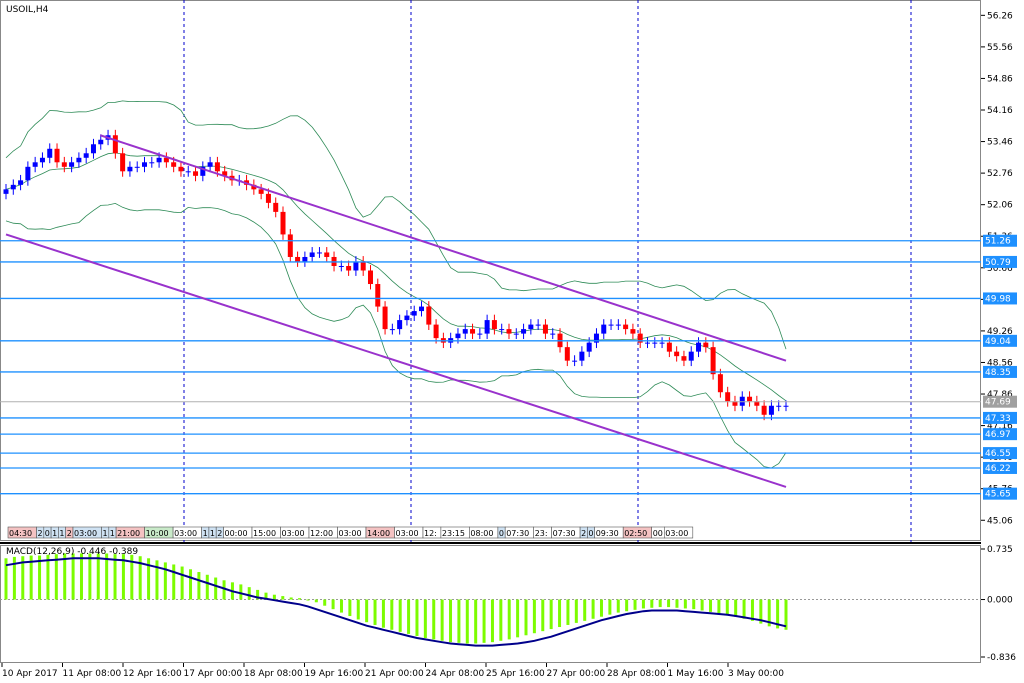 Image resolution: width=1024 pixels, height=683 pixels. Describe the element at coordinates (157, 533) in the screenshot. I see `time-strip-label: 10:00` at that location.